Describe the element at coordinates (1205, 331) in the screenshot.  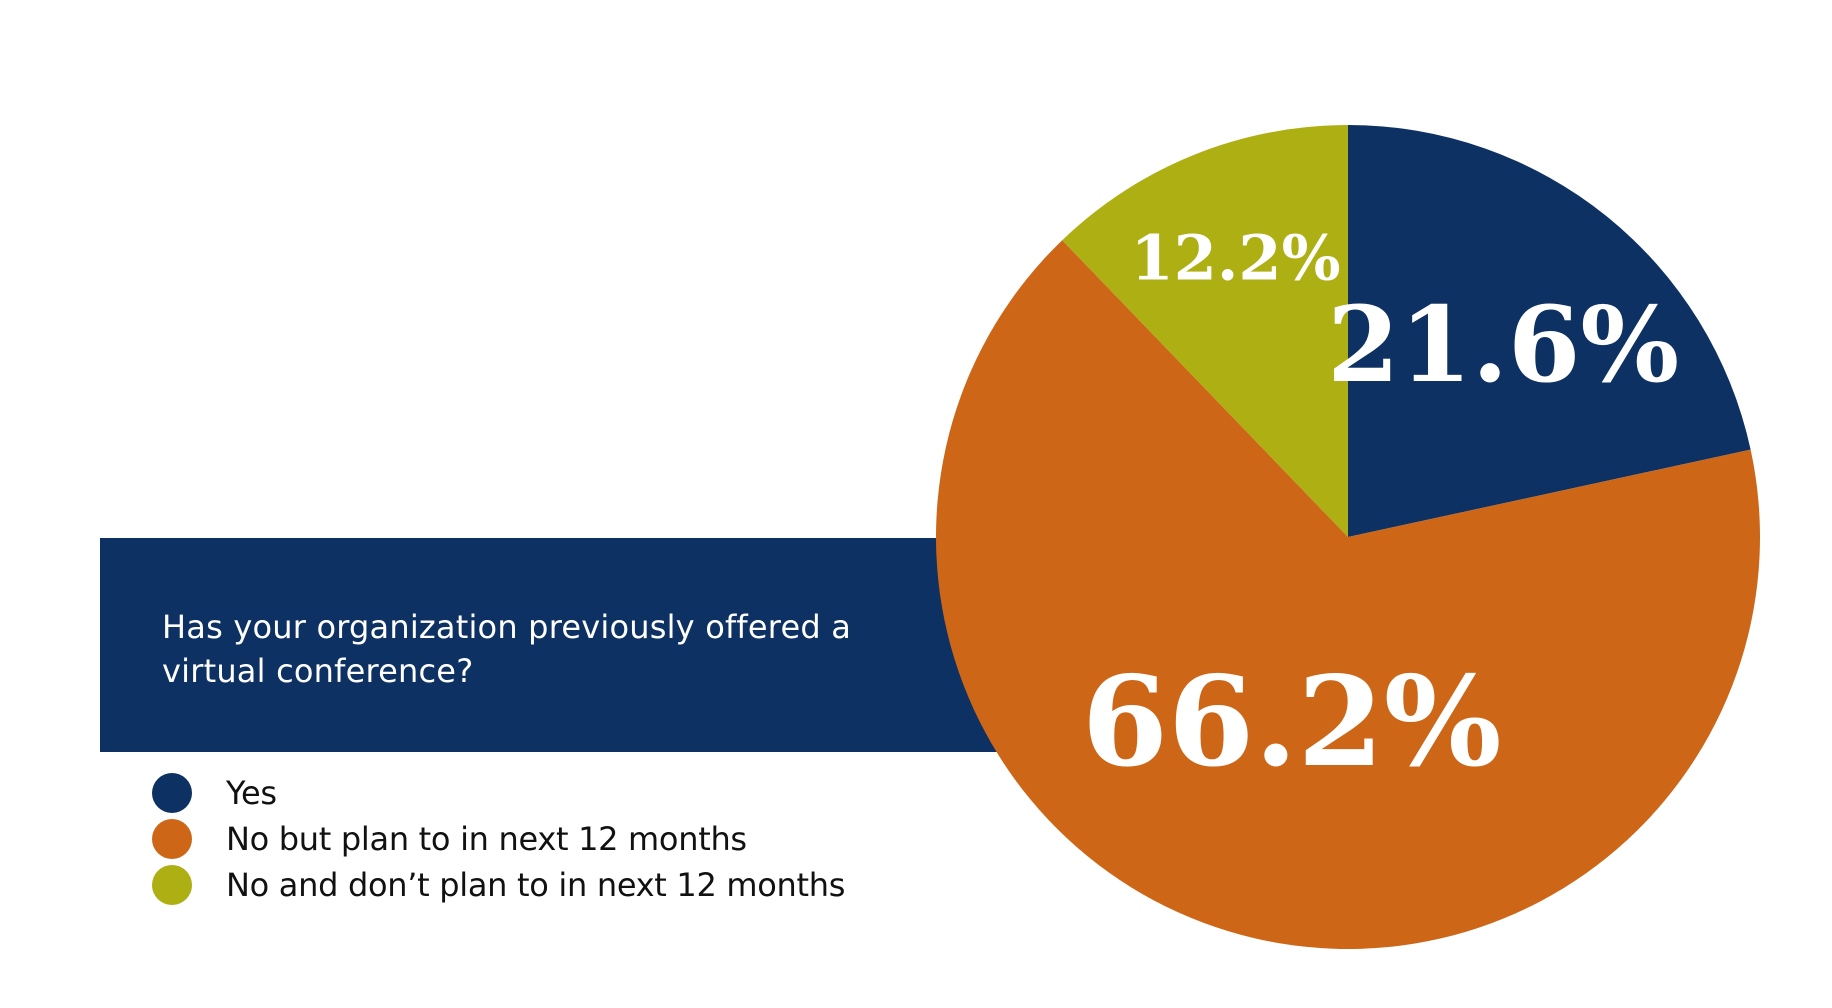
I see `pie-slice-no-and-dont-plan` at that location.